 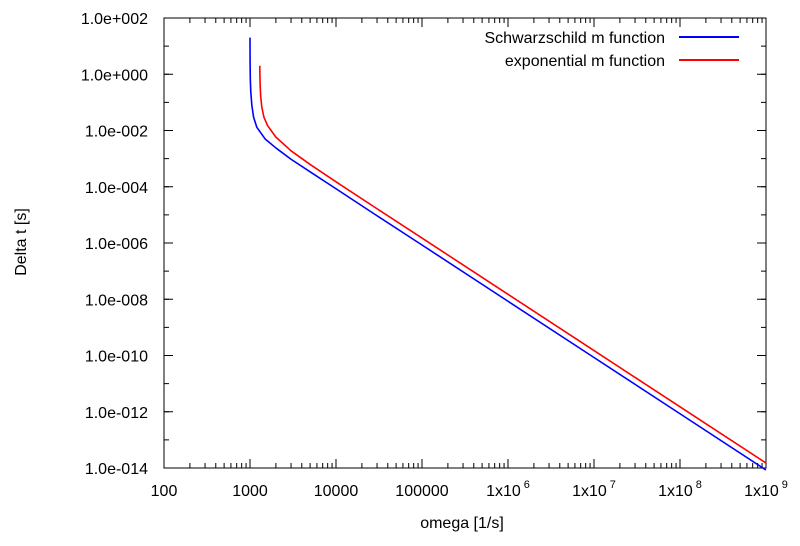 I want to click on y-tick-label: 1.0e-008, so click(x=116, y=300).